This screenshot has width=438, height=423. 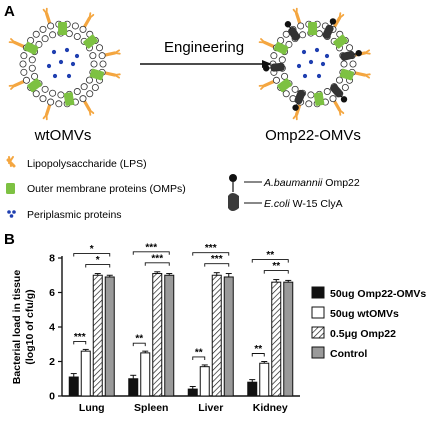 What do you see at coordinates (74, 215) in the screenshot?
I see `periplasmic-legend-label: Periplasmic proteins` at bounding box center [74, 215].